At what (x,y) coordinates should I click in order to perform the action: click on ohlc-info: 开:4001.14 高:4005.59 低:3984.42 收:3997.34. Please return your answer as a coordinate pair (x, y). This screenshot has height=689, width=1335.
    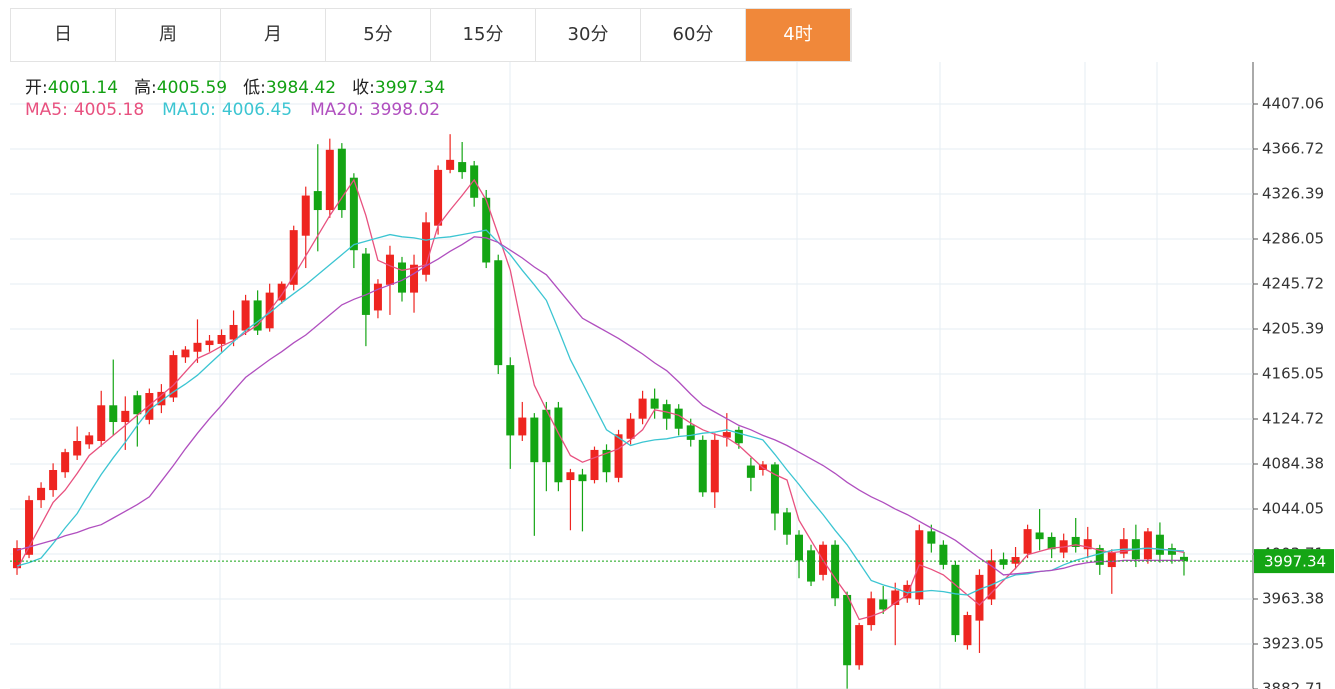
    Looking at the image, I should click on (243, 85).